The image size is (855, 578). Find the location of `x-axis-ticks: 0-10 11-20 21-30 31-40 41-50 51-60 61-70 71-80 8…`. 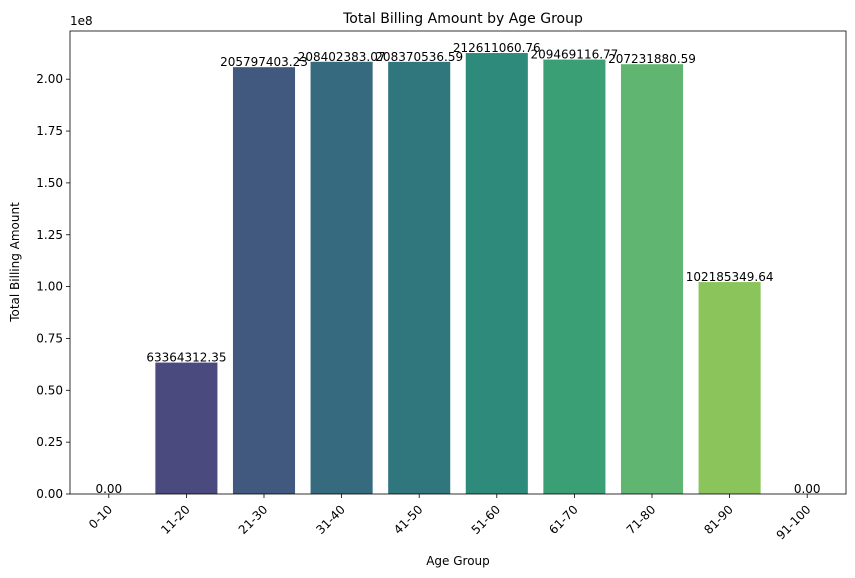

x-axis-ticks: 0-10 11-20 21-30 31-40 41-50 51-60 61-70 71-80 8… is located at coordinates (450, 518).